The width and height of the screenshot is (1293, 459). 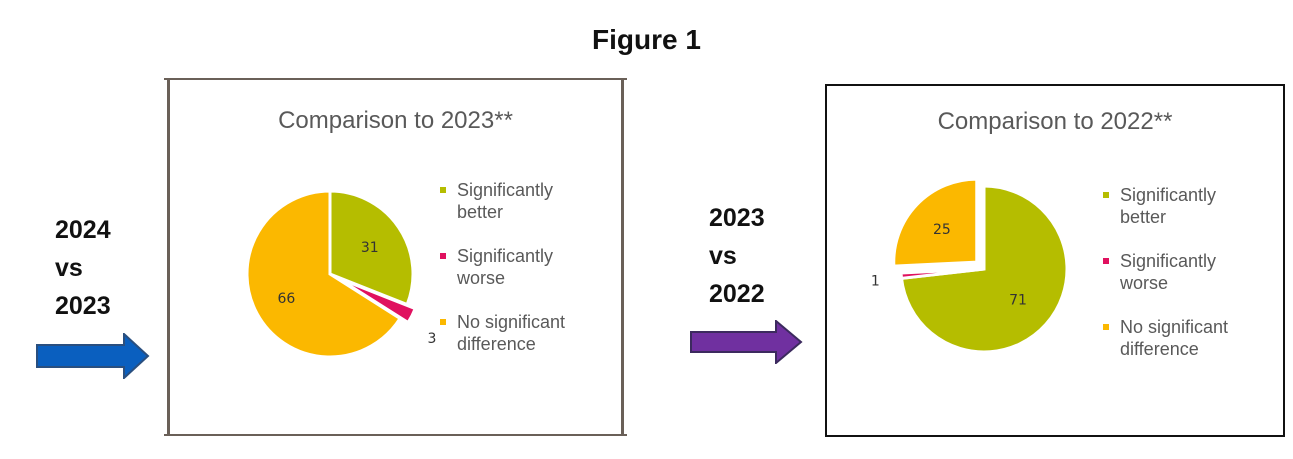 I want to click on comparison-label-2024-vs-2023: 2024 vs 2023, so click(x=83, y=268).